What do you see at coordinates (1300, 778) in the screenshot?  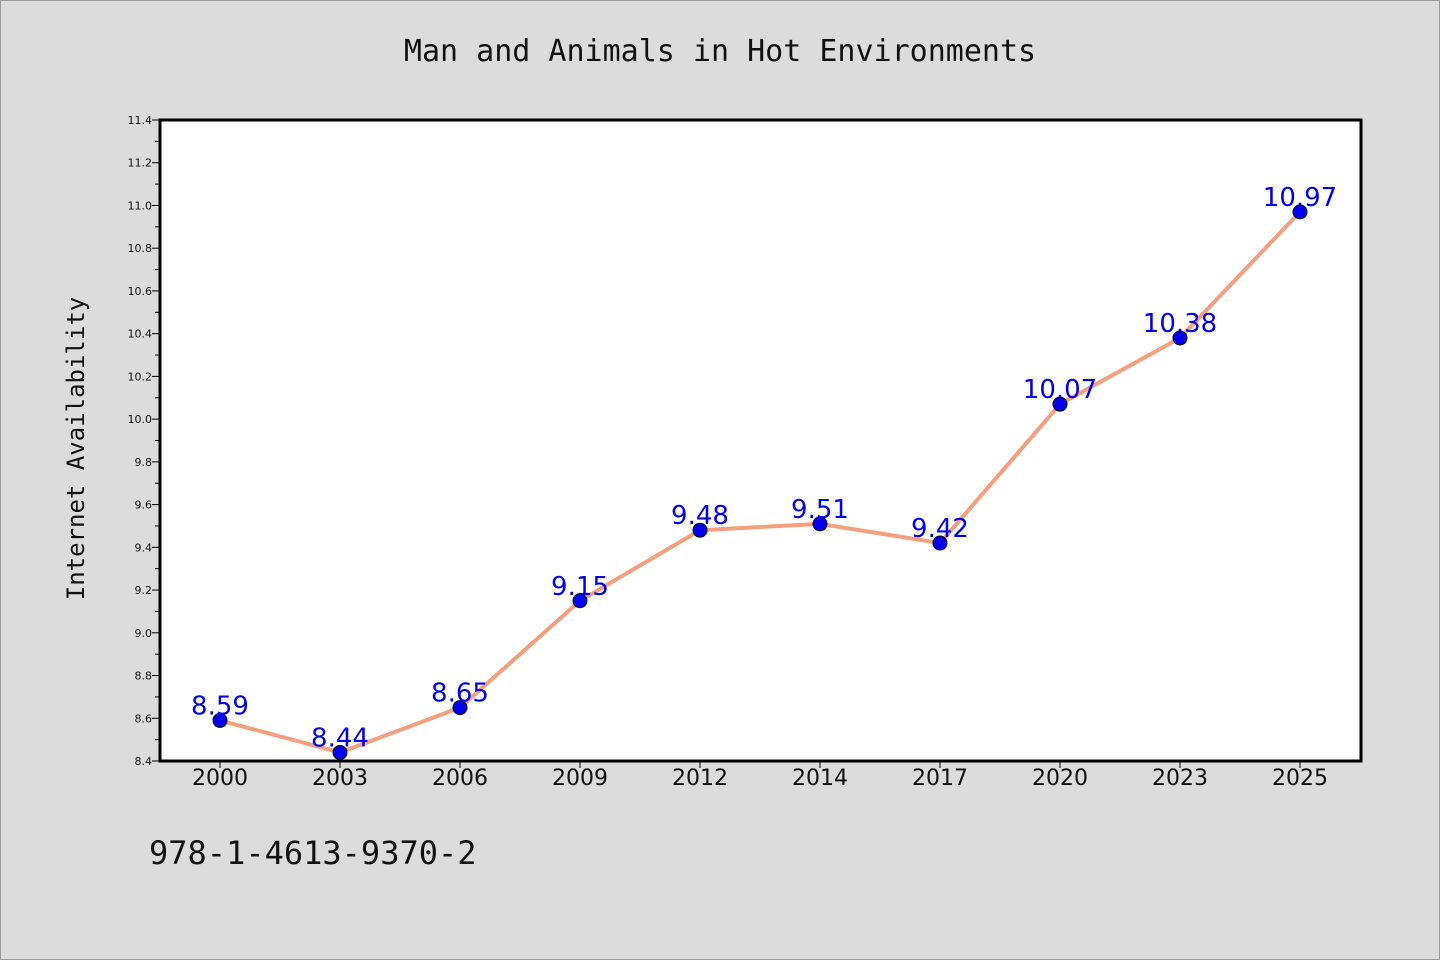 I see `x-tick-label: 2025` at bounding box center [1300, 778].